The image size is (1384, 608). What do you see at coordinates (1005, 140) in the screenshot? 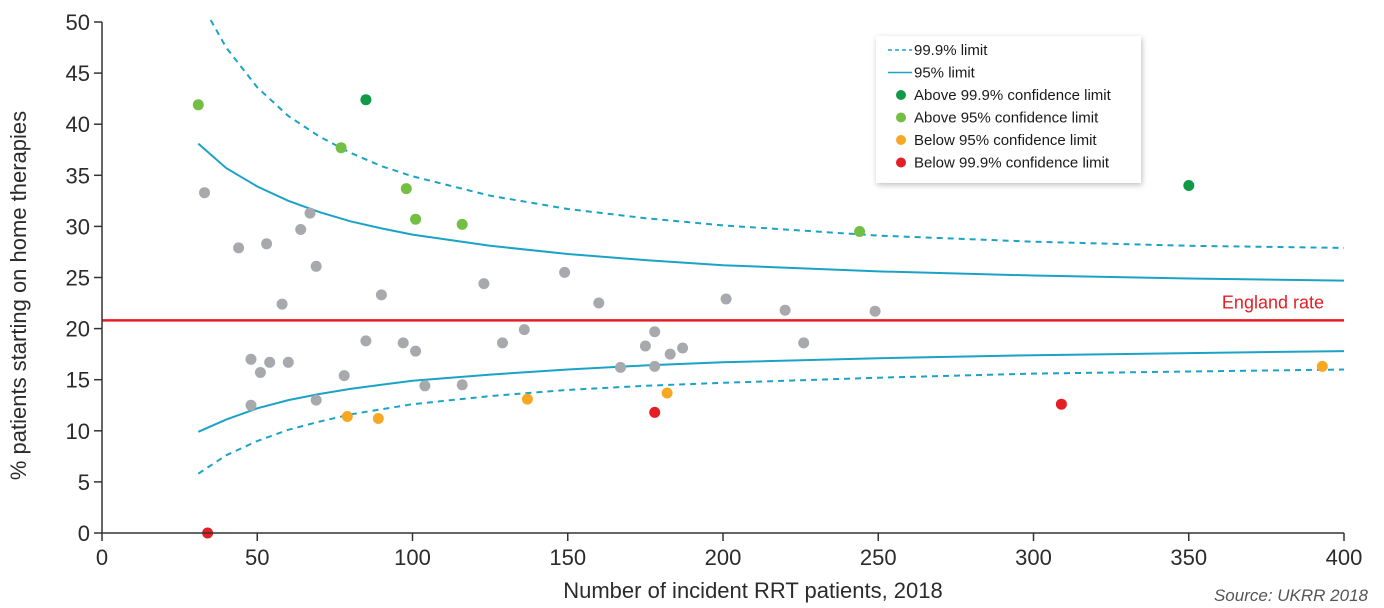
I see `legend-label: Below 95% confidence limit` at bounding box center [1005, 140].